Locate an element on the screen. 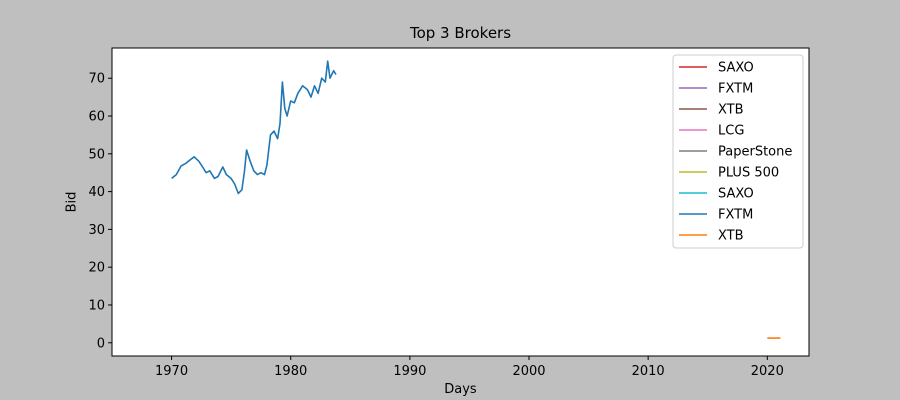 This screenshot has width=900, height=400. x-tick-label: 1970 is located at coordinates (171, 371).